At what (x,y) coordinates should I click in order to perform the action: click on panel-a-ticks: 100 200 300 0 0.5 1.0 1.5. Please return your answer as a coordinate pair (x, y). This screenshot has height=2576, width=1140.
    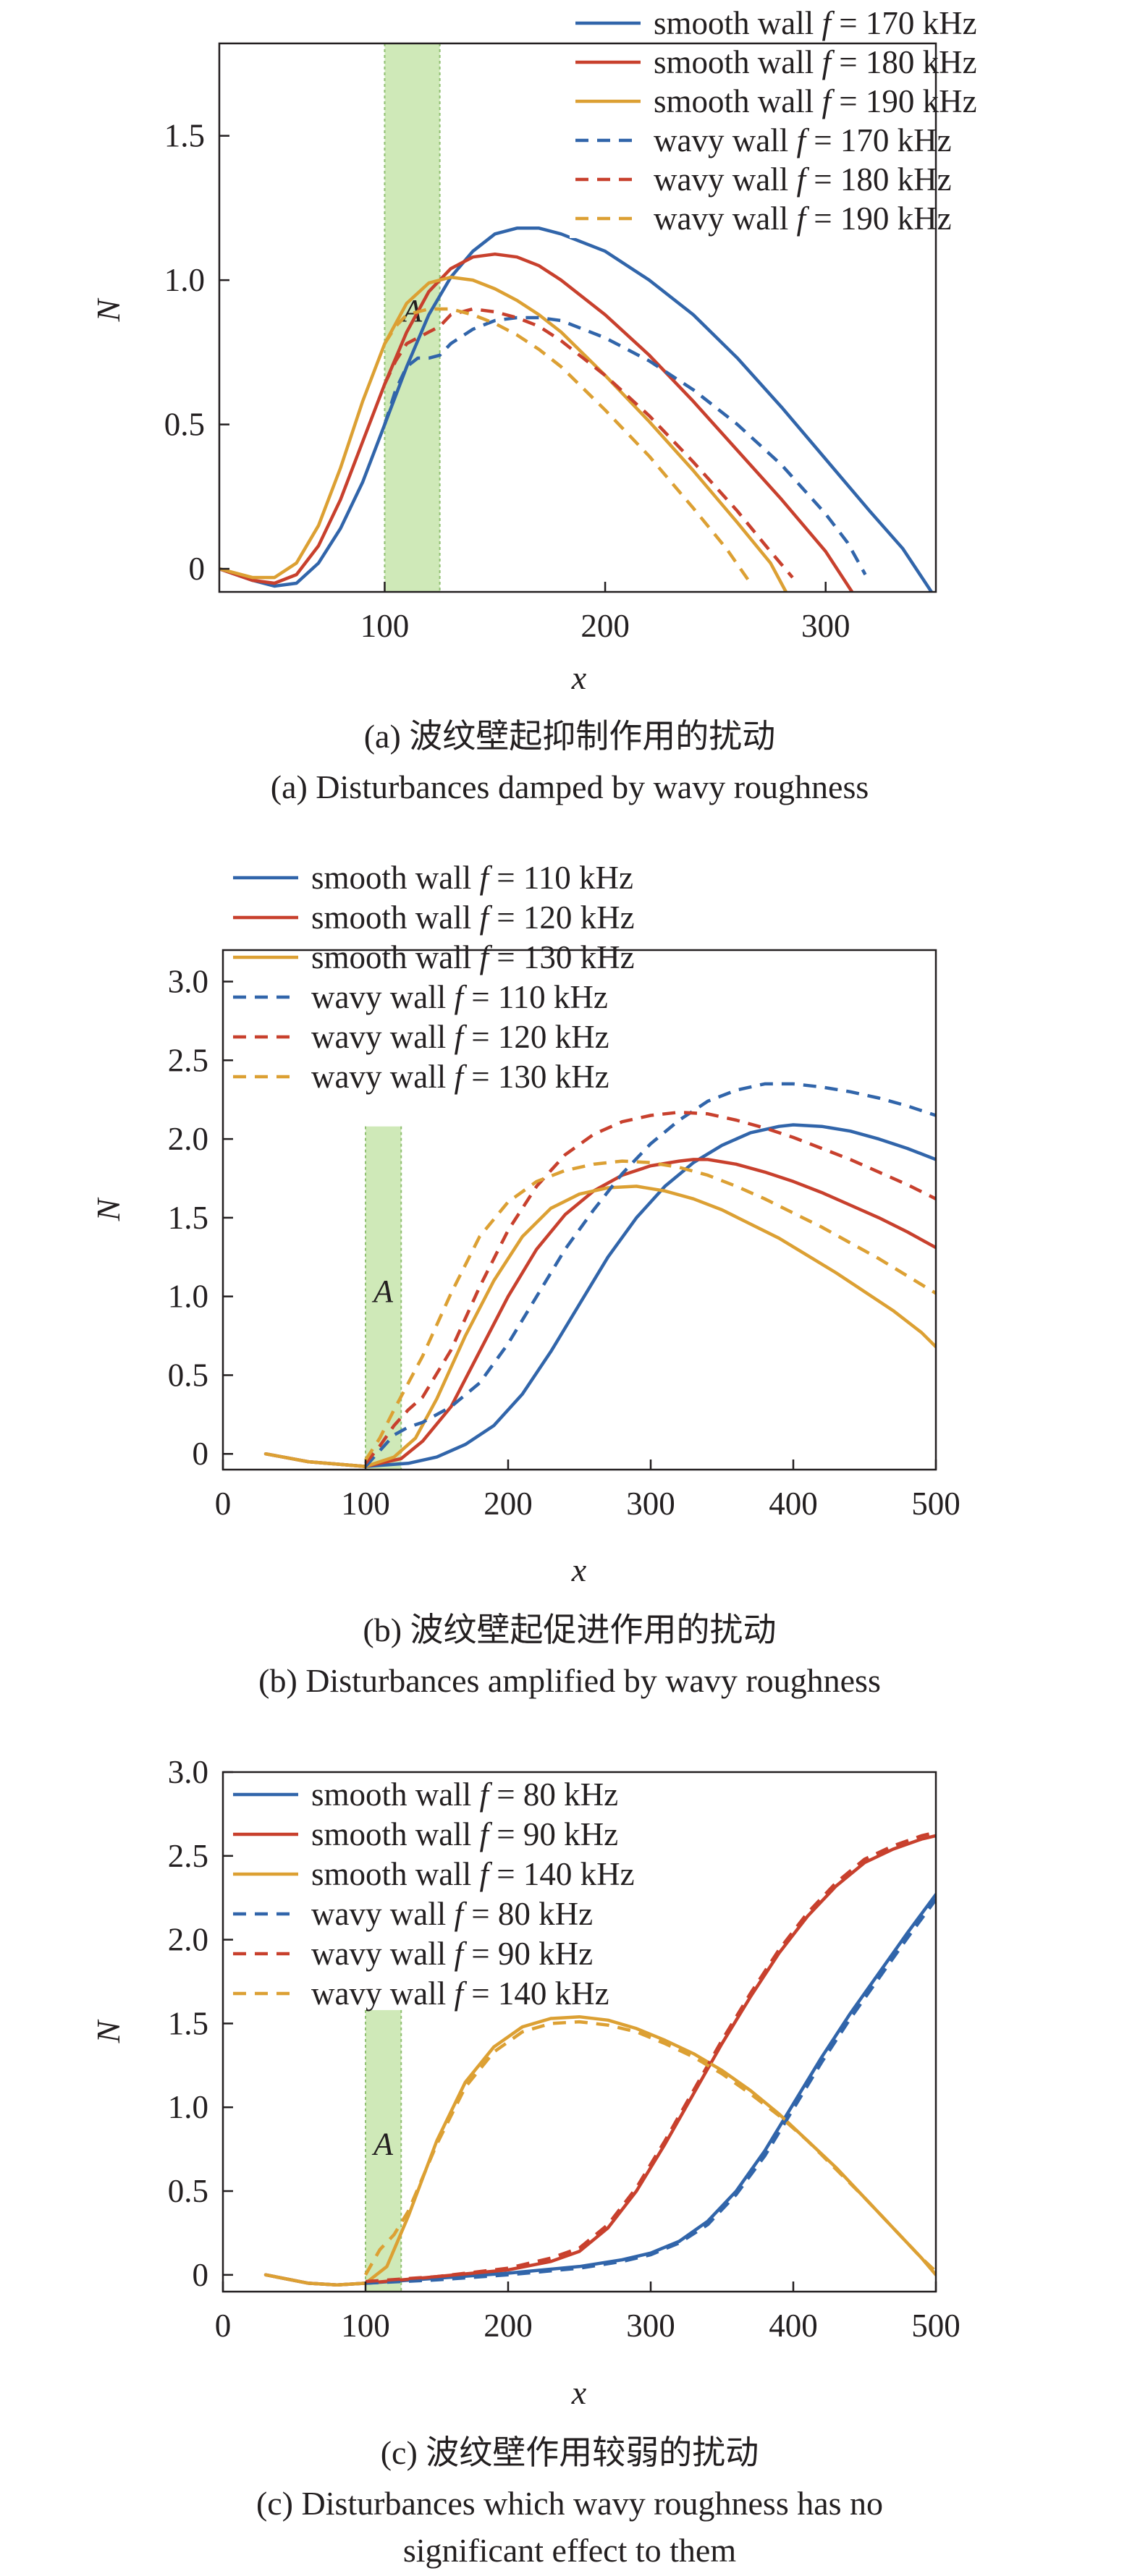
    Looking at the image, I should click on (507, 381).